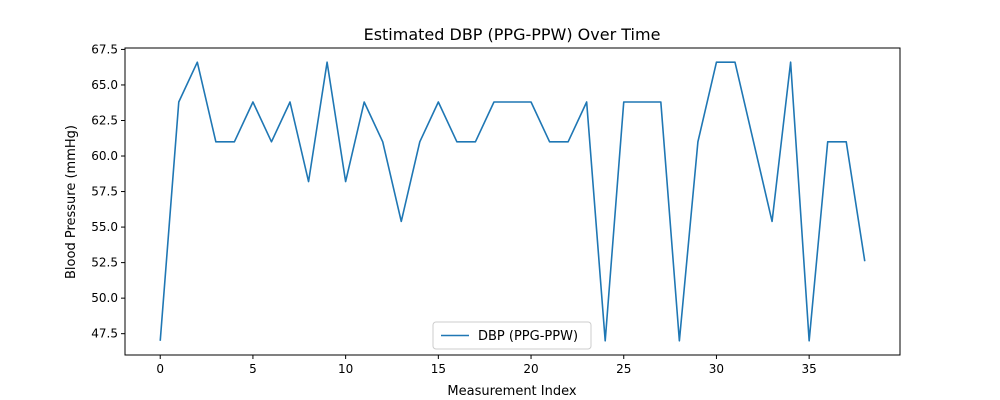 The image size is (1000, 400). Describe the element at coordinates (104, 298) in the screenshot. I see `y-tick-label: 50.0` at that location.